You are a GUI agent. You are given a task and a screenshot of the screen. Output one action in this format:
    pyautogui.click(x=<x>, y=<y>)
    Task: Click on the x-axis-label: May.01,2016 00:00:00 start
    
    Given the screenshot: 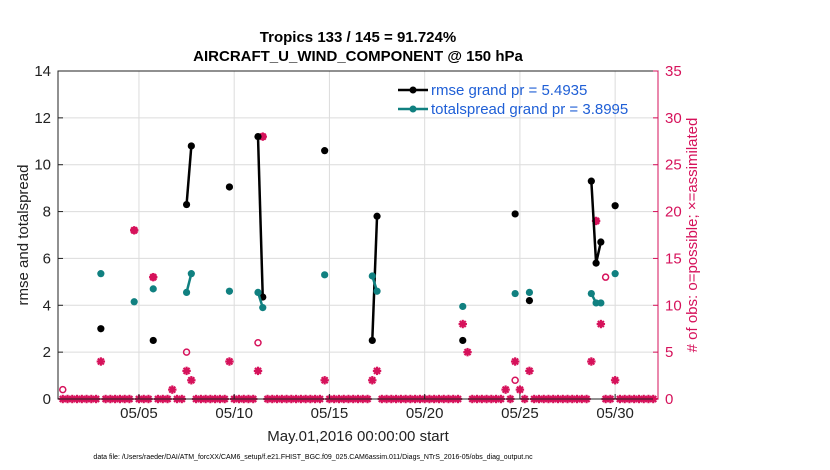 What is the action you would take?
    pyautogui.click(x=358, y=436)
    